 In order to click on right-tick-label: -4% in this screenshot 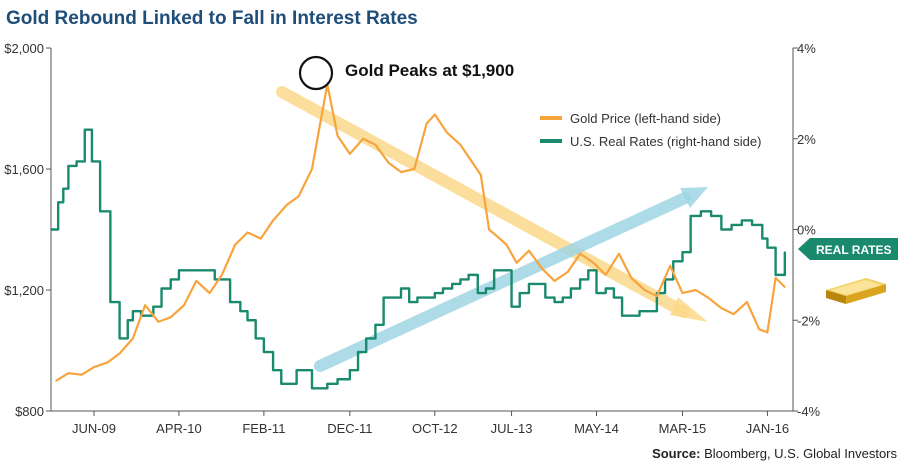, I will do `click(809, 411)`.